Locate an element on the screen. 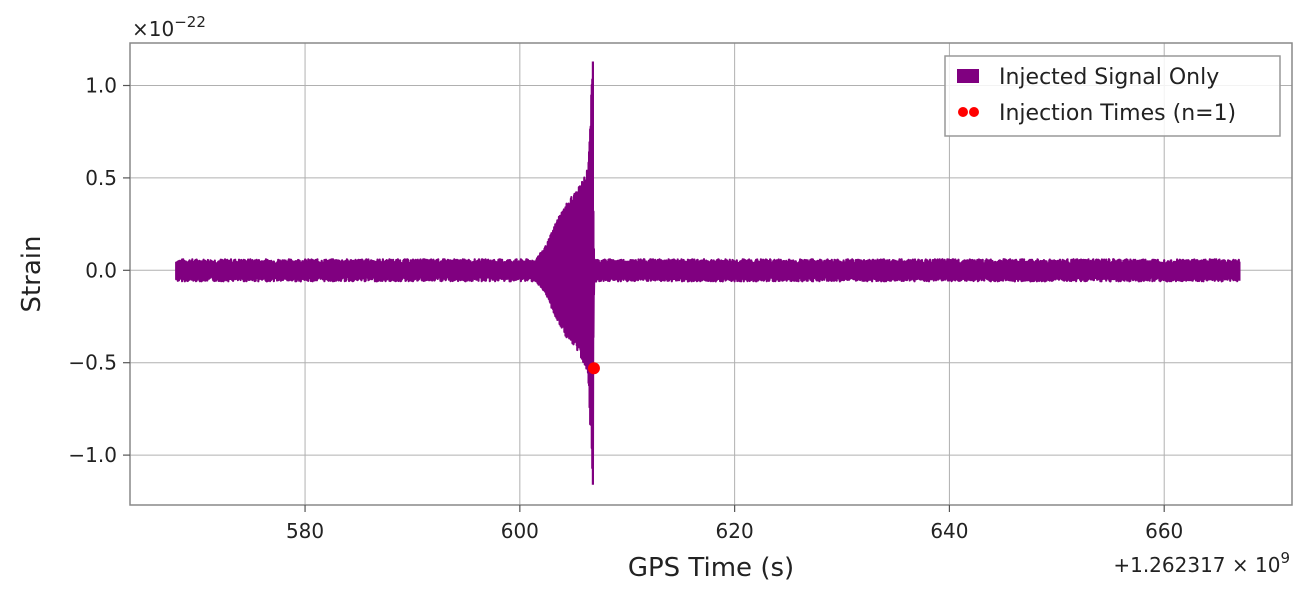  x-tick-label: 640 is located at coordinates (949, 531).